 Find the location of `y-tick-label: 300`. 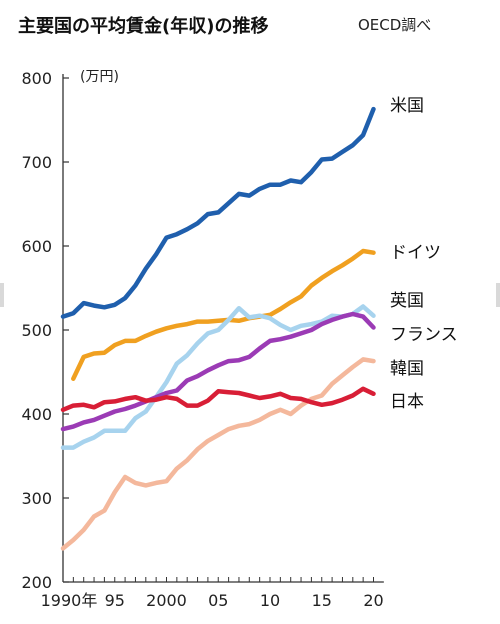

y-tick-label: 300 is located at coordinates (36, 498).